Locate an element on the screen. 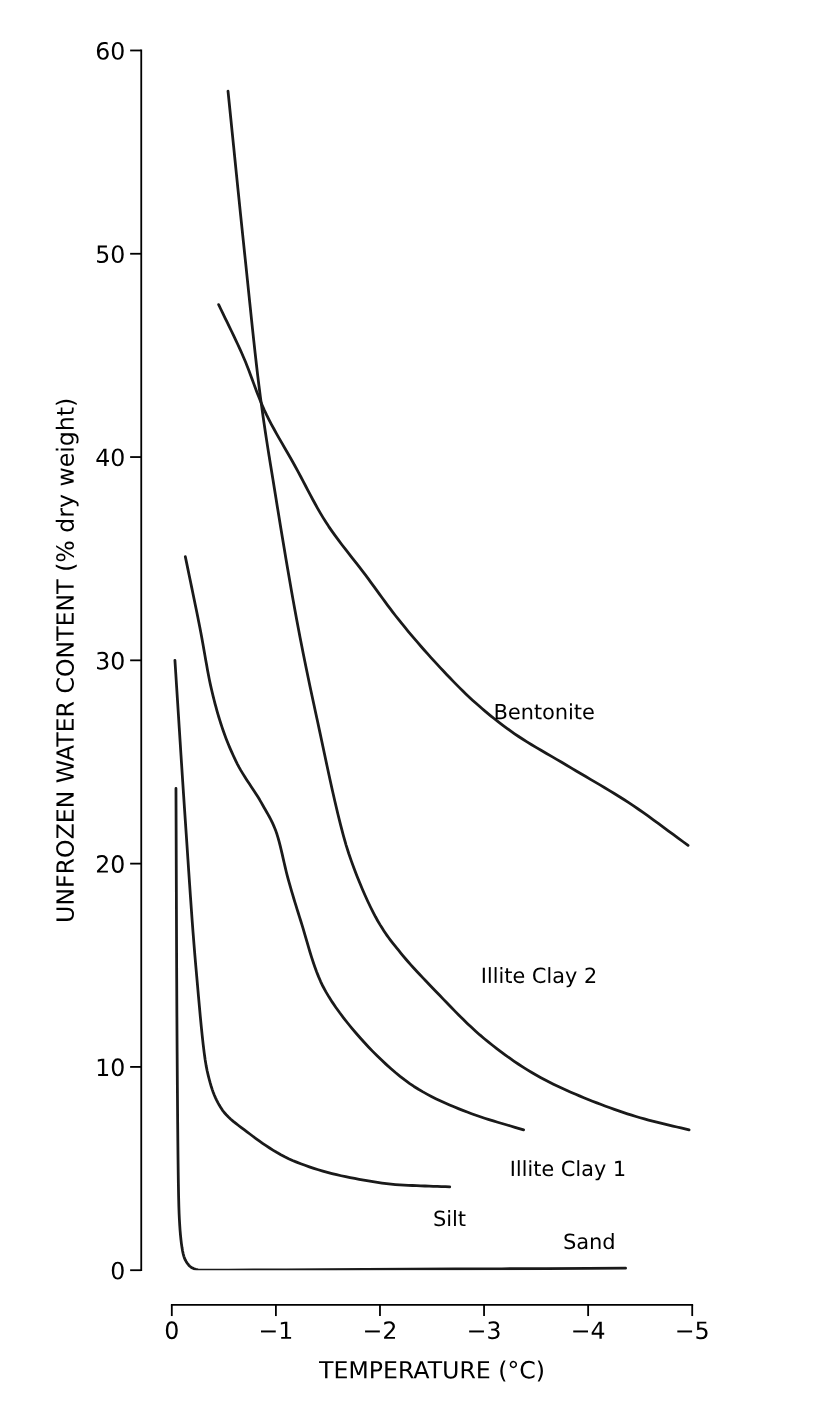  y-tick-label: 30 is located at coordinates (110, 660).